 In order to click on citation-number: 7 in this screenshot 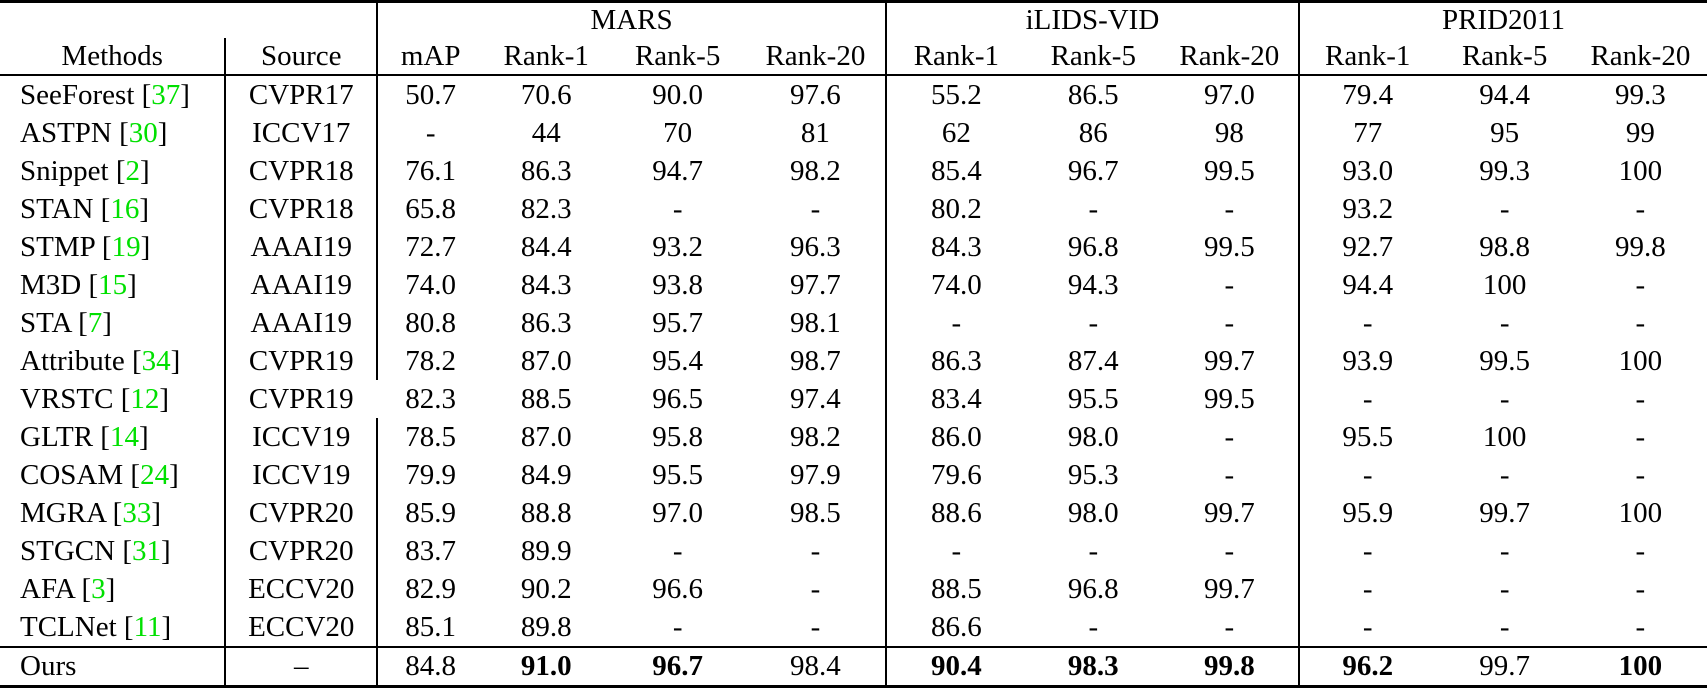, I will do `click(95, 322)`.